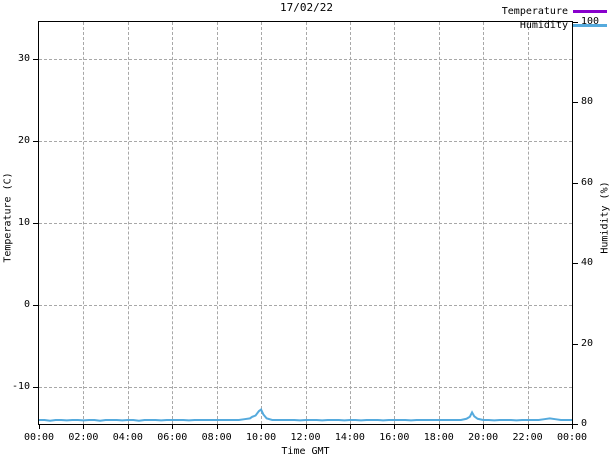 This screenshot has height=459, width=613. Describe the element at coordinates (554, 18) in the screenshot. I see `chart-legend: Temperature Humidity` at that location.